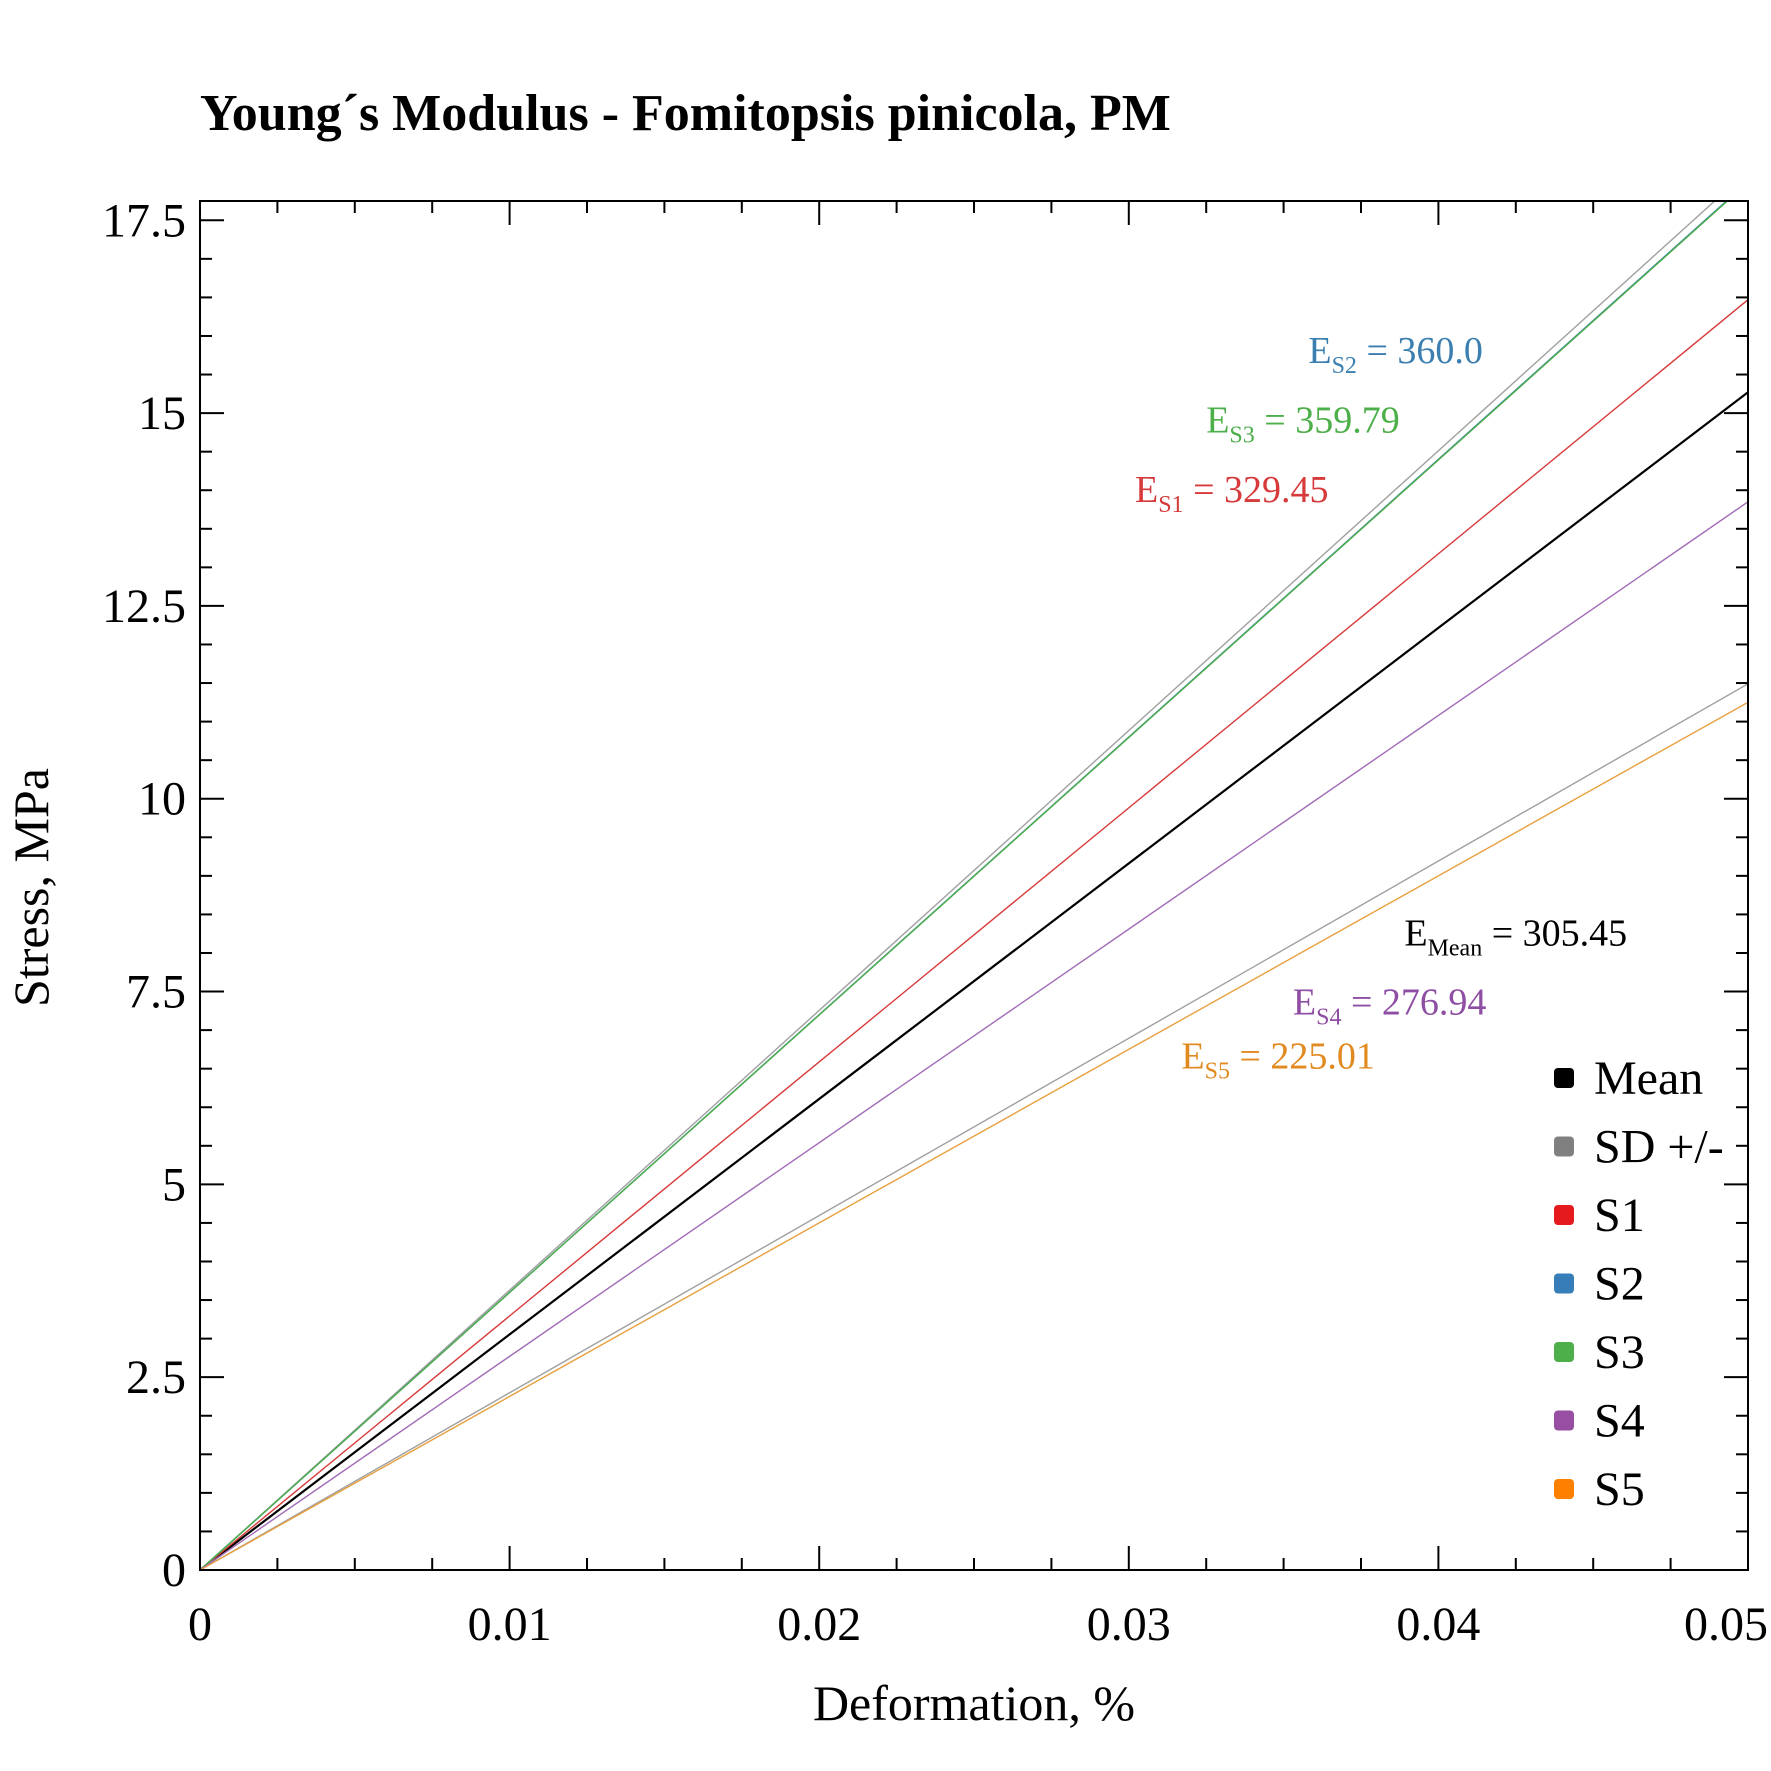 This screenshot has height=1771, width=1771. I want to click on legend-label: S2, so click(1619, 1284).